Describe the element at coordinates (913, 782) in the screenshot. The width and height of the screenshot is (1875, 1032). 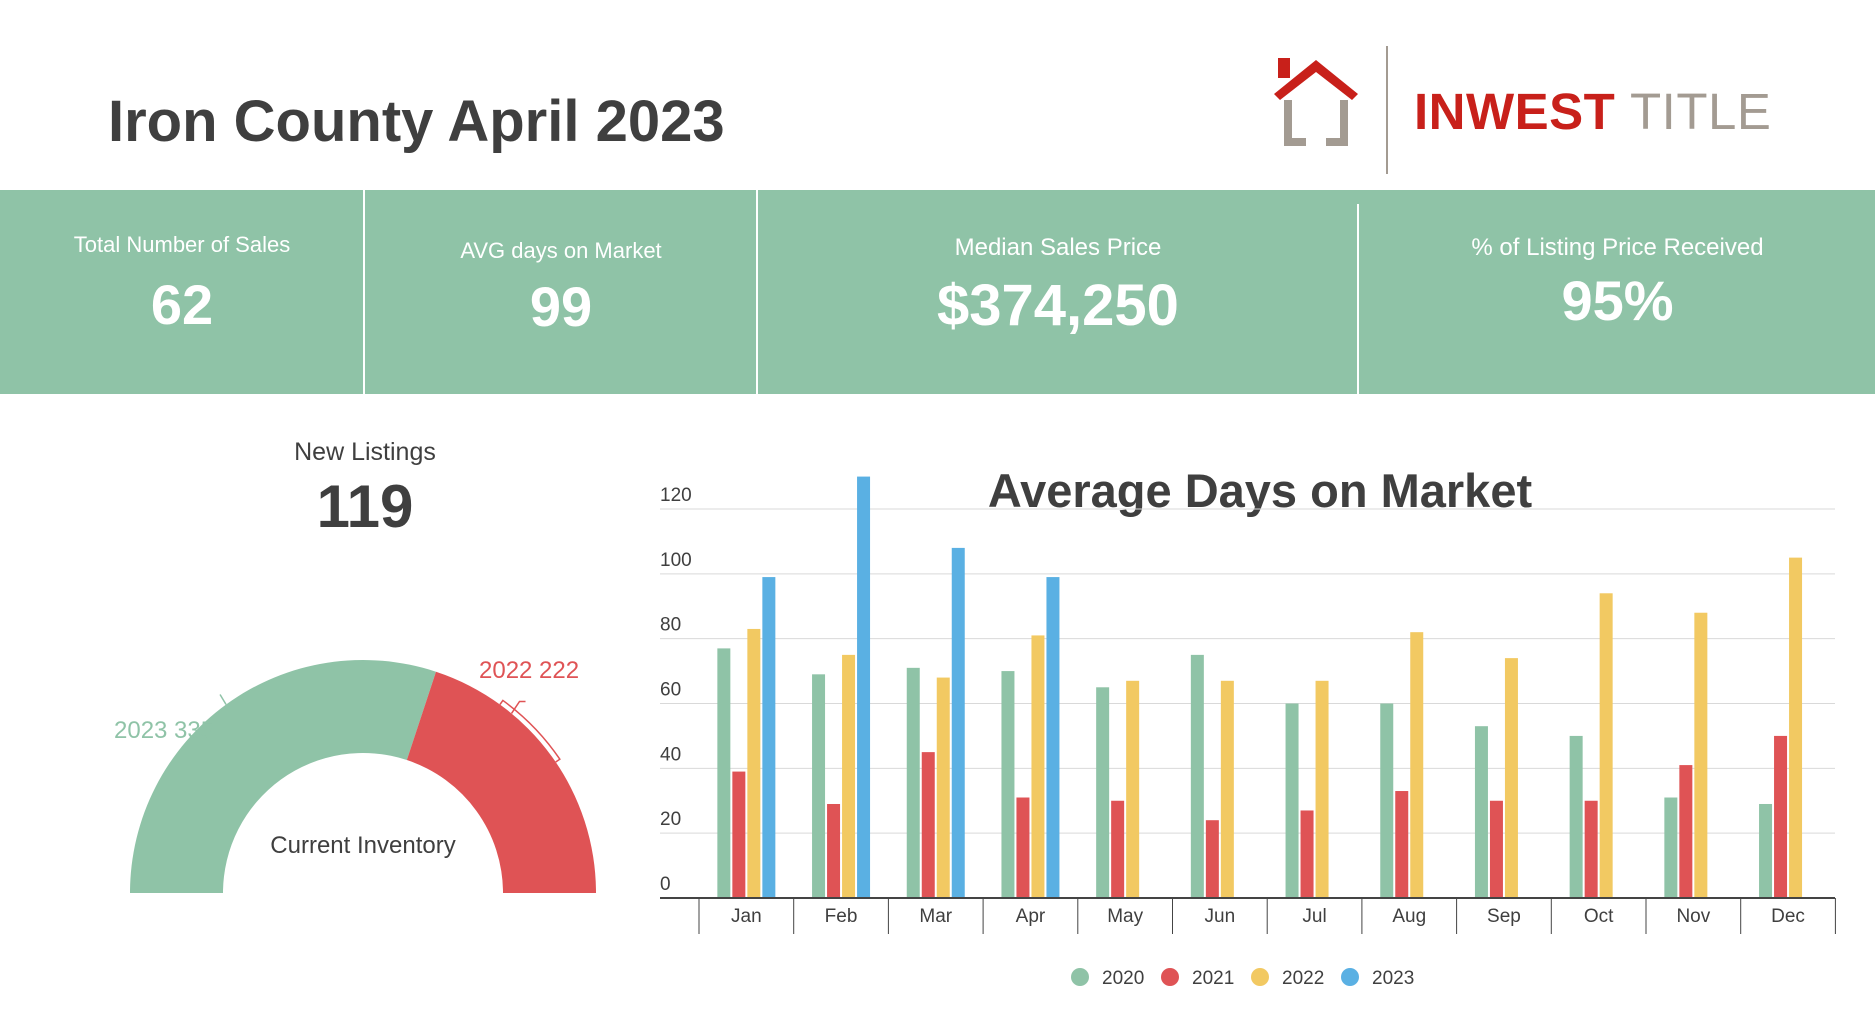
I see `bar-2020-mar` at that location.